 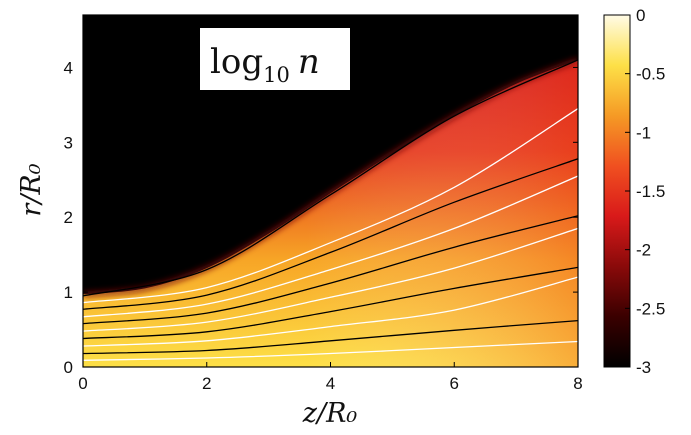 I want to click on colorbar-tick-label: -1, so click(x=643, y=132).